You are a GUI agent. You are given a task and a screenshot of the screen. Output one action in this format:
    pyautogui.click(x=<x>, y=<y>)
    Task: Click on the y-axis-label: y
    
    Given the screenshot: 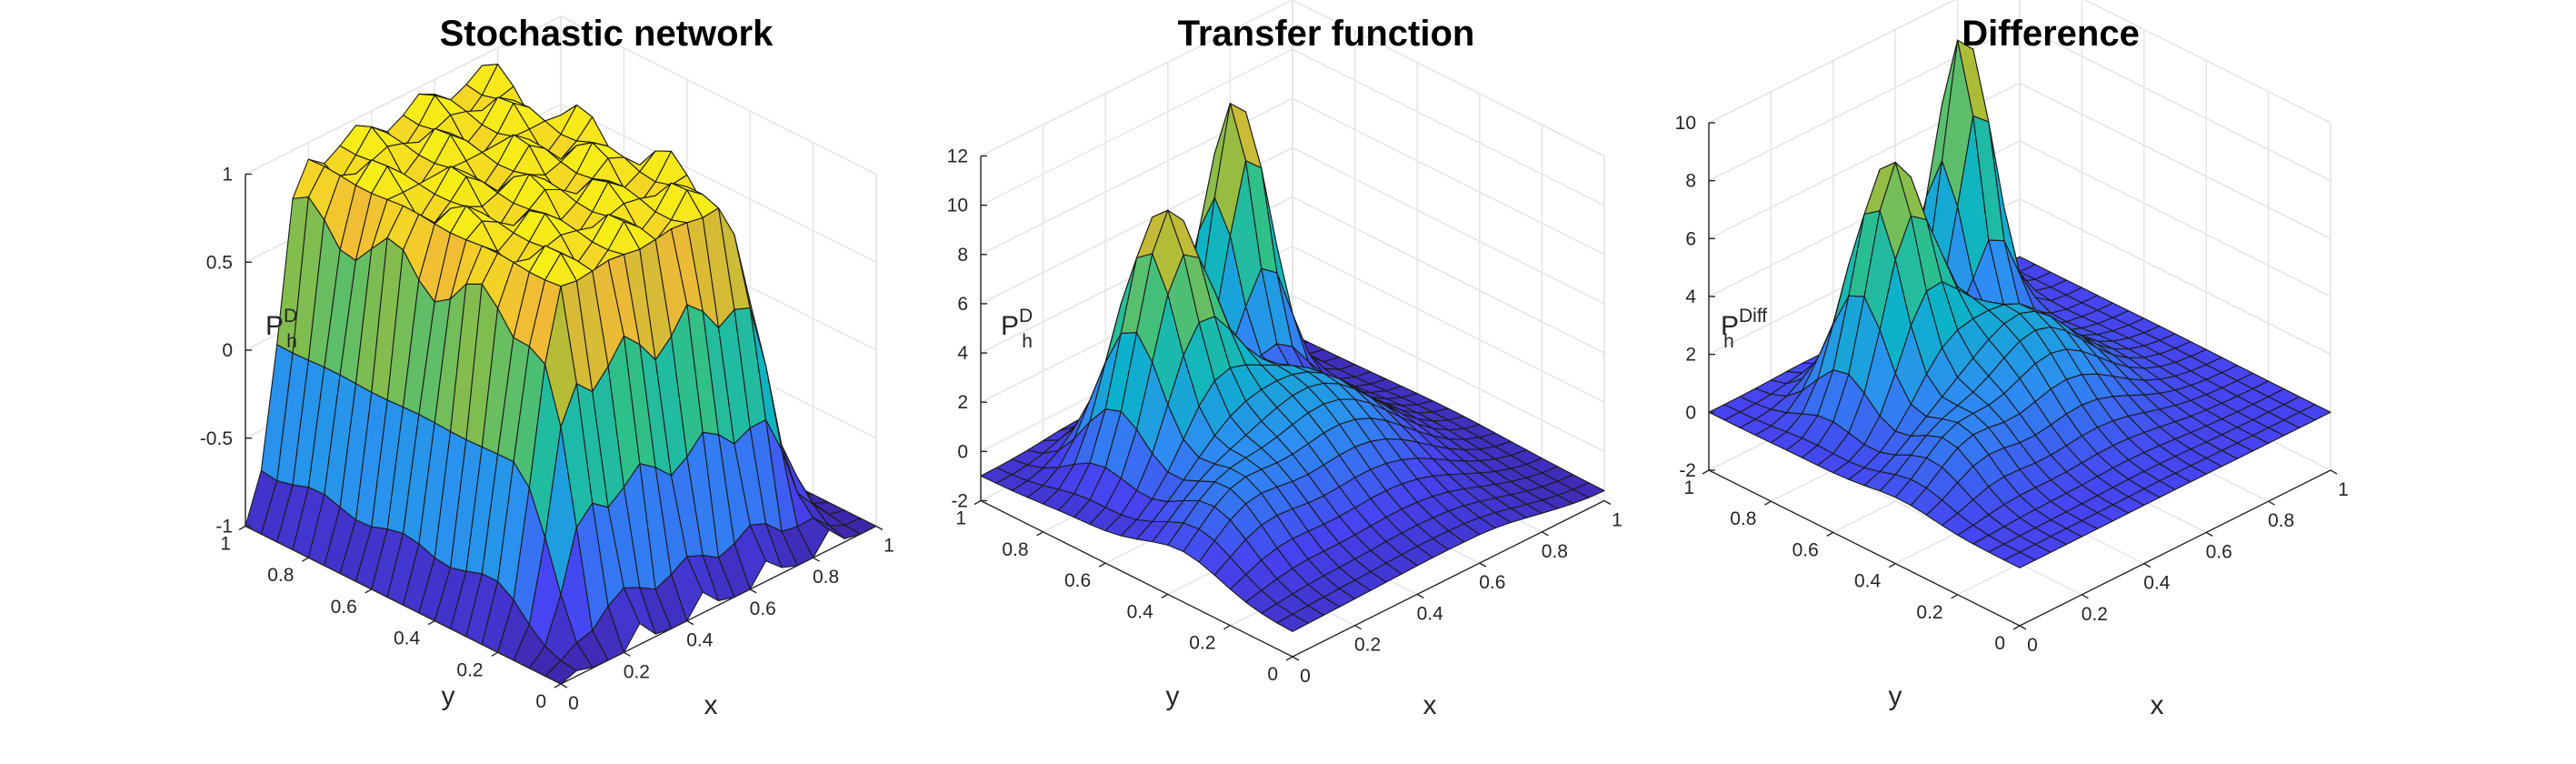 What is the action you would take?
    pyautogui.click(x=1173, y=696)
    